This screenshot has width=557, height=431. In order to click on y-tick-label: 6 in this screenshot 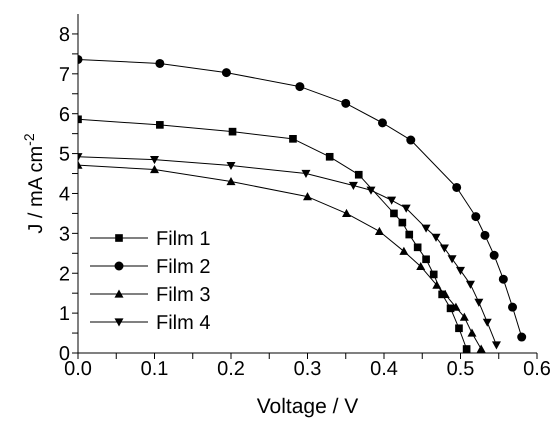, I will do `click(64, 115)`.